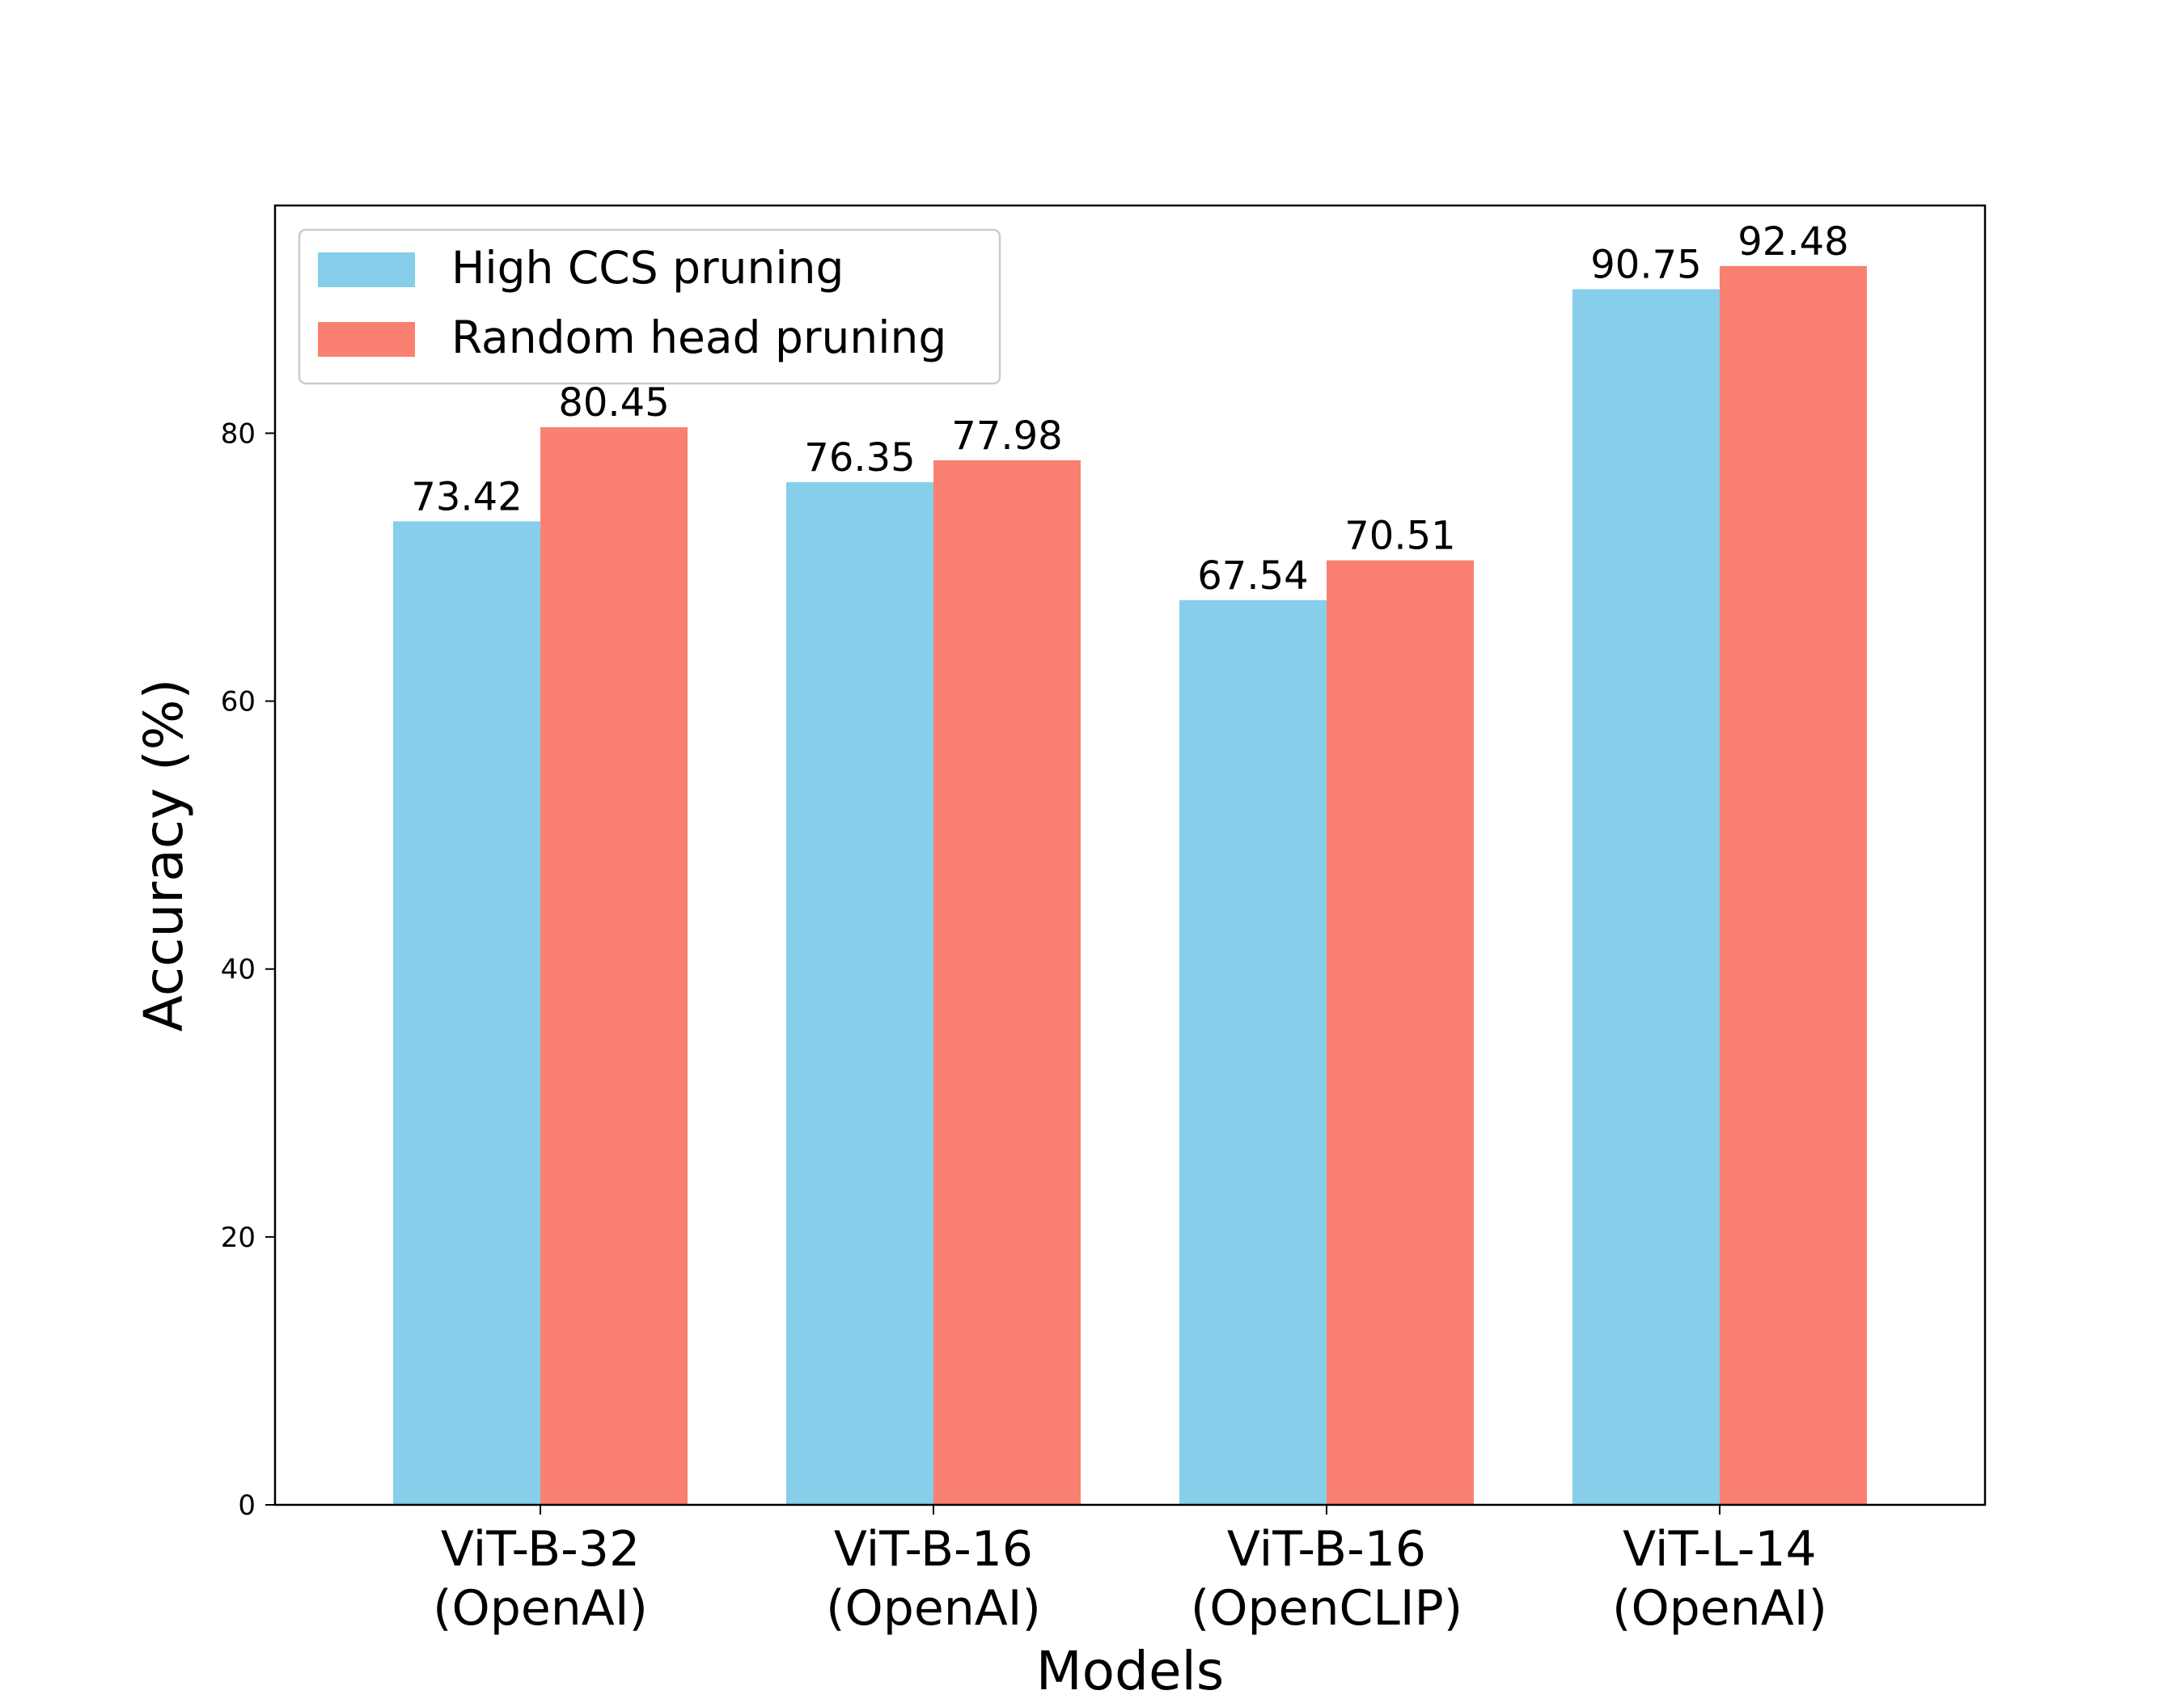  I want to click on legend-swatch-random-head, so click(367, 339).